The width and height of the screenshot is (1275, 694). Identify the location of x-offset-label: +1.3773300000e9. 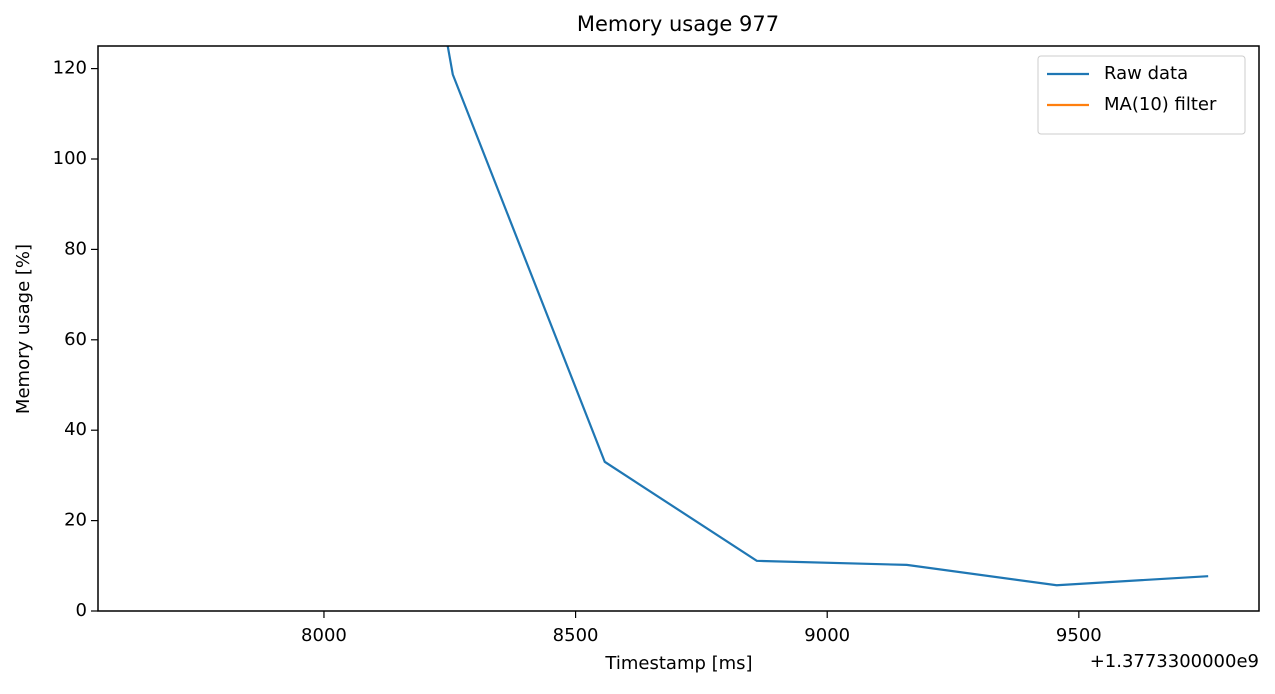
(1174, 661).